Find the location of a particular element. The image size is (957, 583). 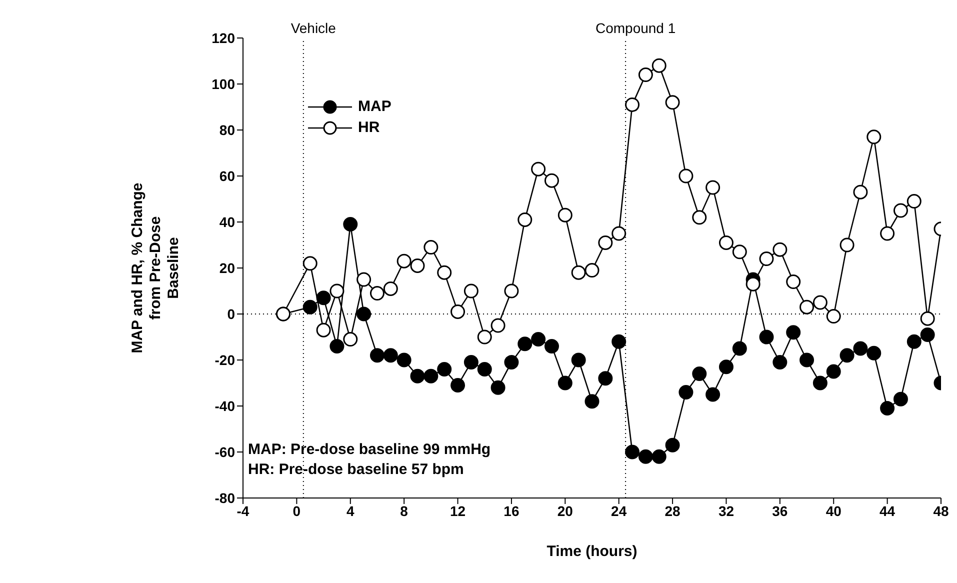

y-tick-label: 120 is located at coordinates (224, 38).